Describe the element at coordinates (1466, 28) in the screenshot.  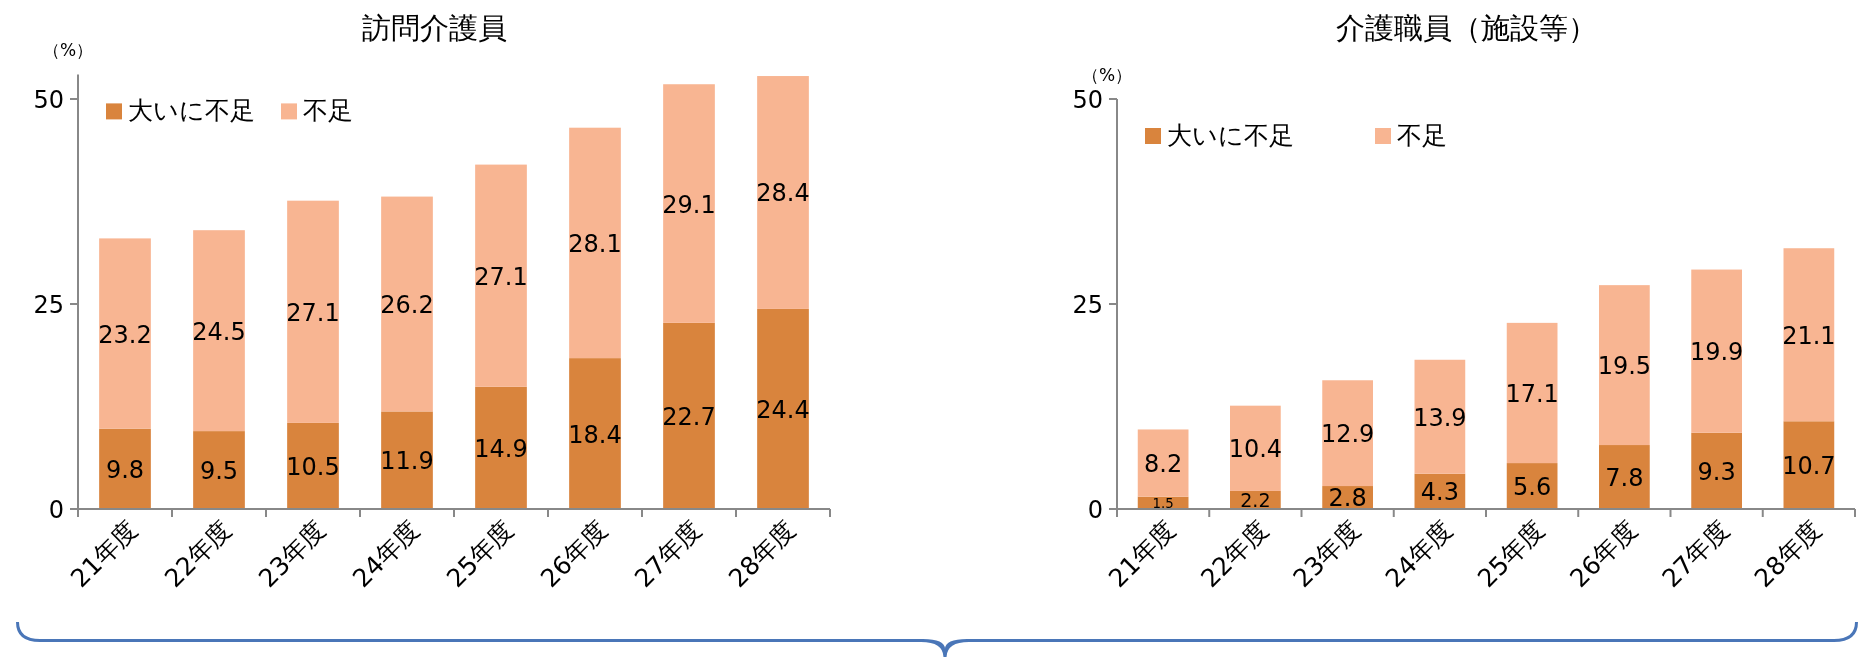
I see `chart-title: 介護職員（施設等）` at that location.